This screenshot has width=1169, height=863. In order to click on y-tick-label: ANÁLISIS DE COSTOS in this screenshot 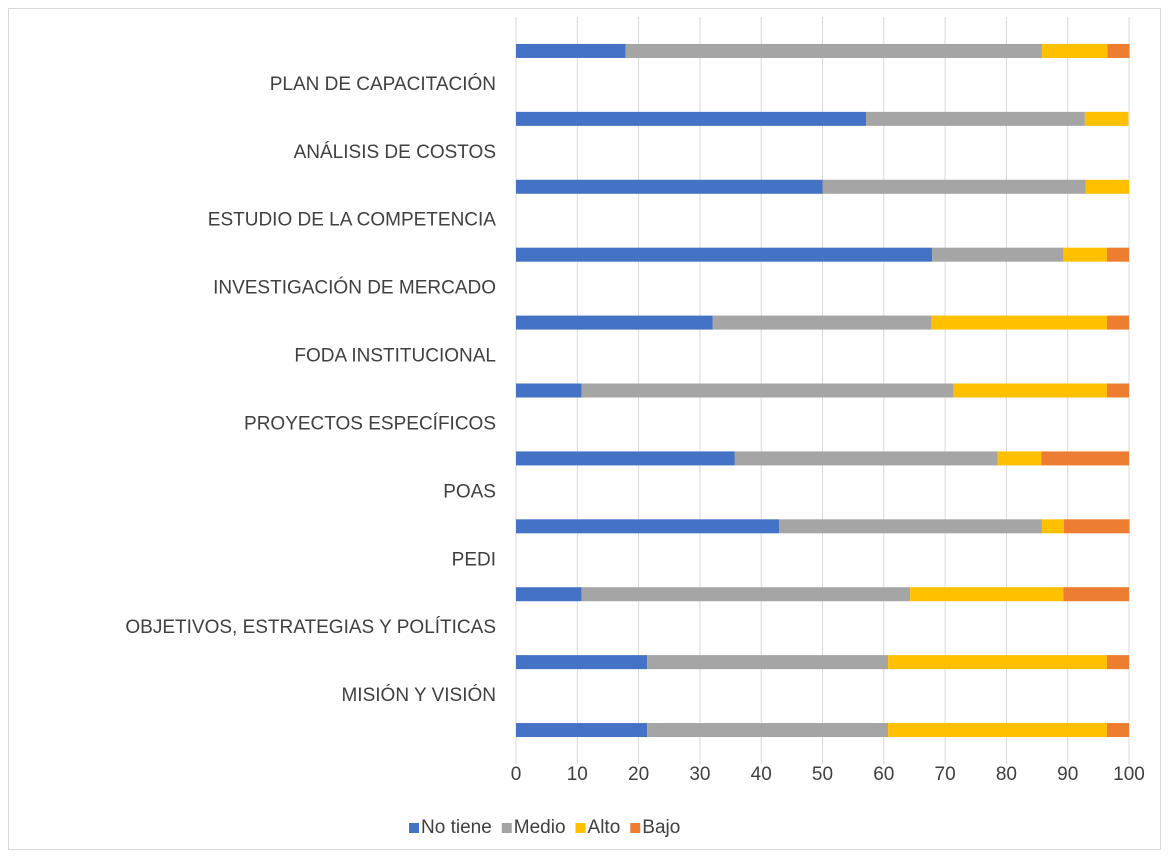, I will do `click(395, 152)`.